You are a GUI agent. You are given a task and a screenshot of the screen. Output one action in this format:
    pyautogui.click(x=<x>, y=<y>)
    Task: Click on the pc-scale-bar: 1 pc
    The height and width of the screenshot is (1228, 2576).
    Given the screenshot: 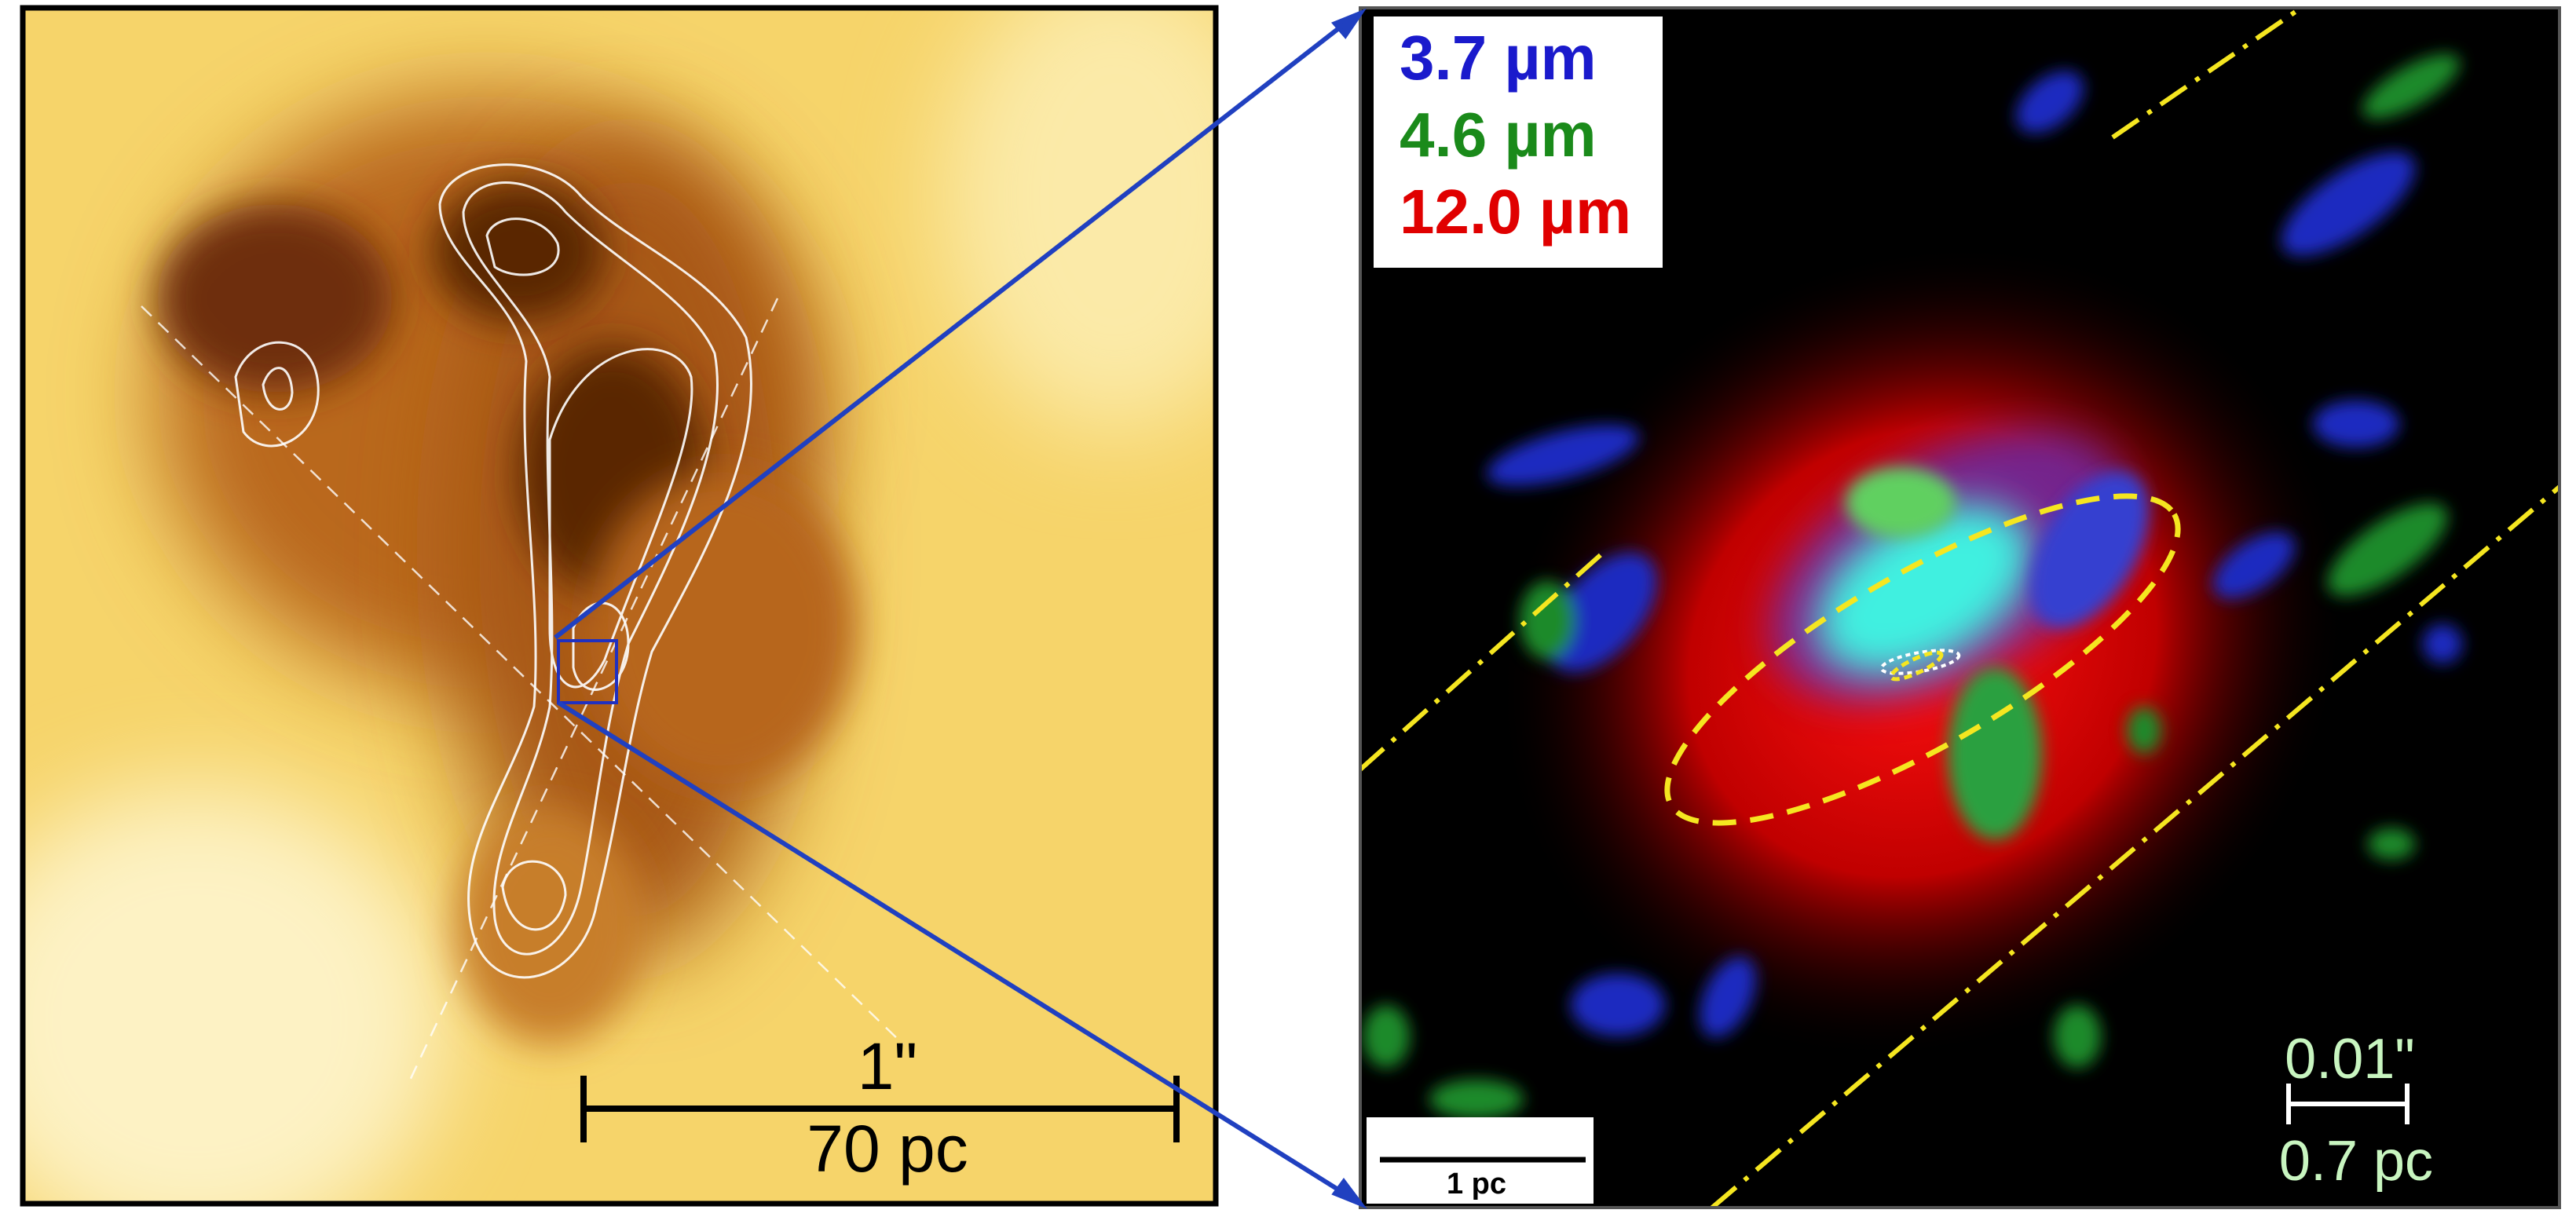 What is the action you would take?
    pyautogui.click(x=1481, y=1160)
    